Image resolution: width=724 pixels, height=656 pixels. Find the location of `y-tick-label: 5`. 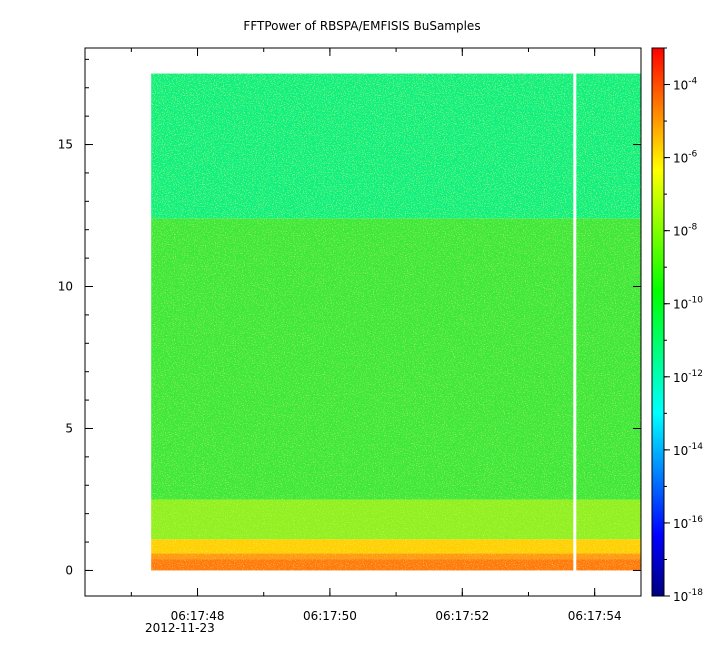

y-tick-label: 5 is located at coordinates (69, 428).